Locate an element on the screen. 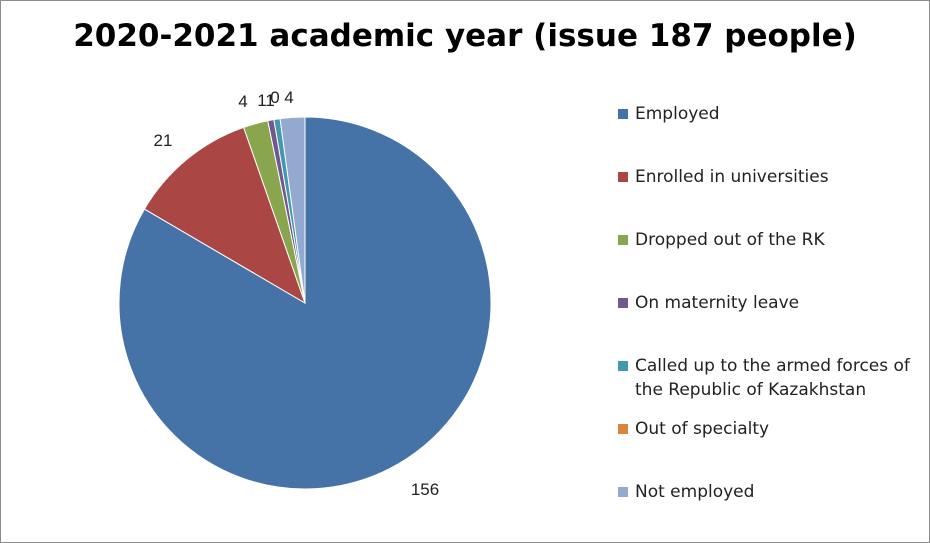 The image size is (930, 543). legend-label: Employed is located at coordinates (677, 114).